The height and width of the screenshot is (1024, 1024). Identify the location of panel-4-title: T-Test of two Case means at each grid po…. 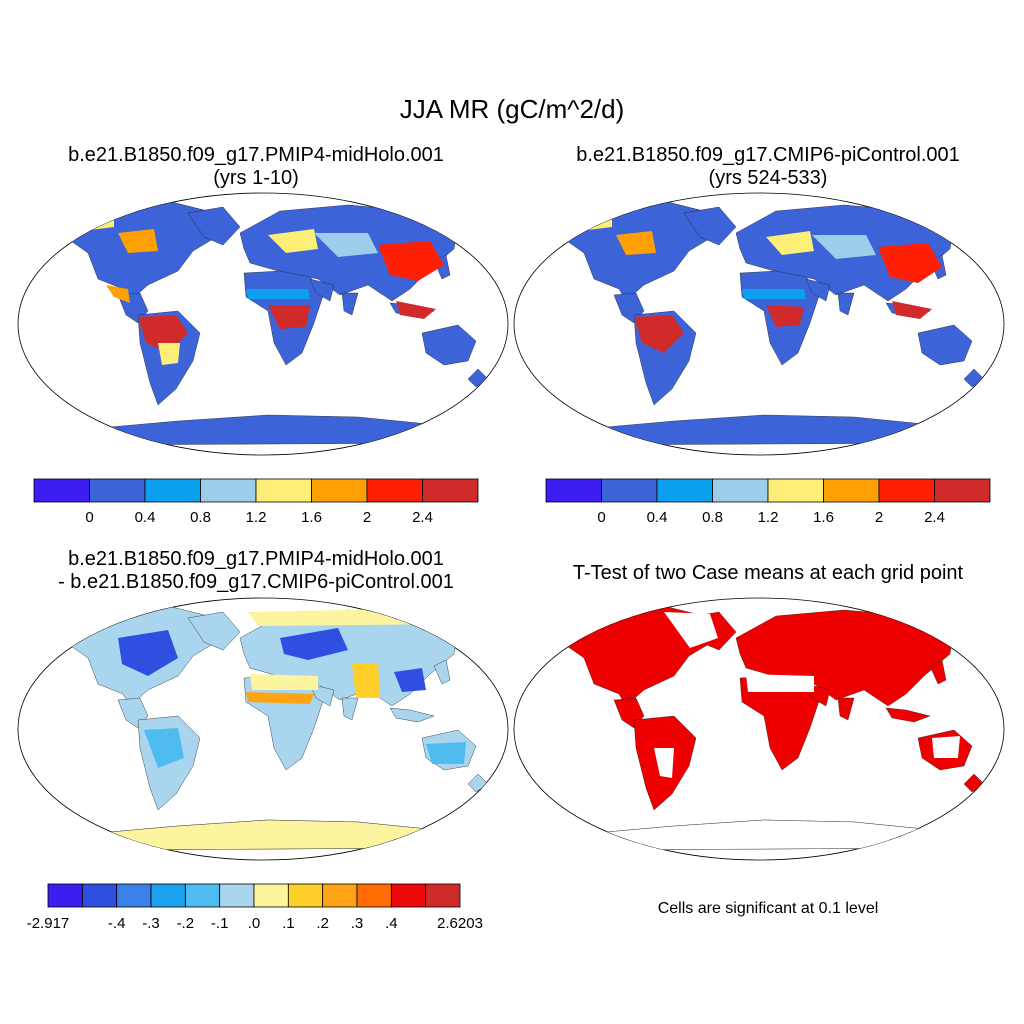
(768, 573).